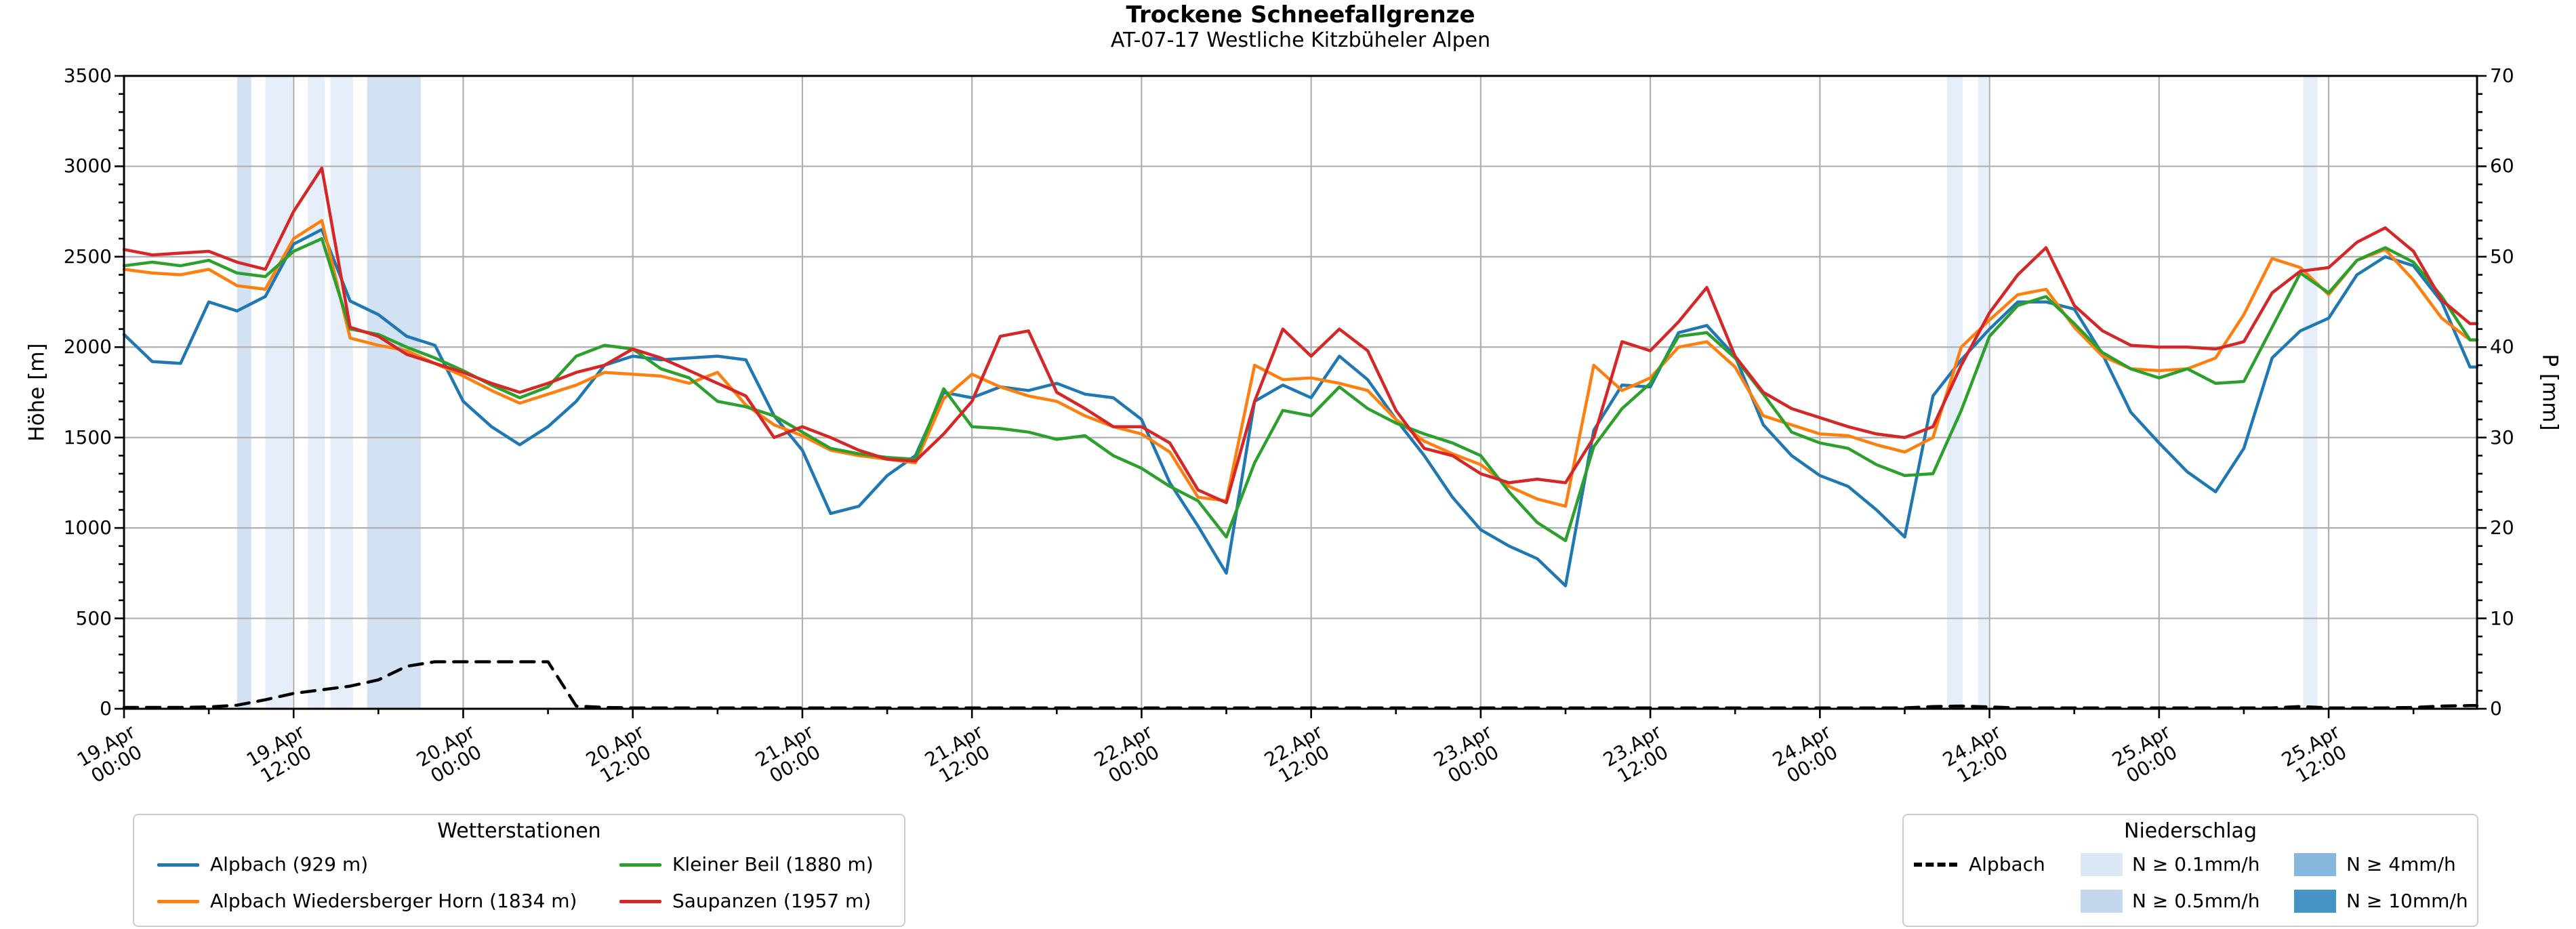 This screenshot has width=2576, height=929. What do you see at coordinates (178, 865) in the screenshot?
I see `legend-line-swatch-alpbach` at bounding box center [178, 865].